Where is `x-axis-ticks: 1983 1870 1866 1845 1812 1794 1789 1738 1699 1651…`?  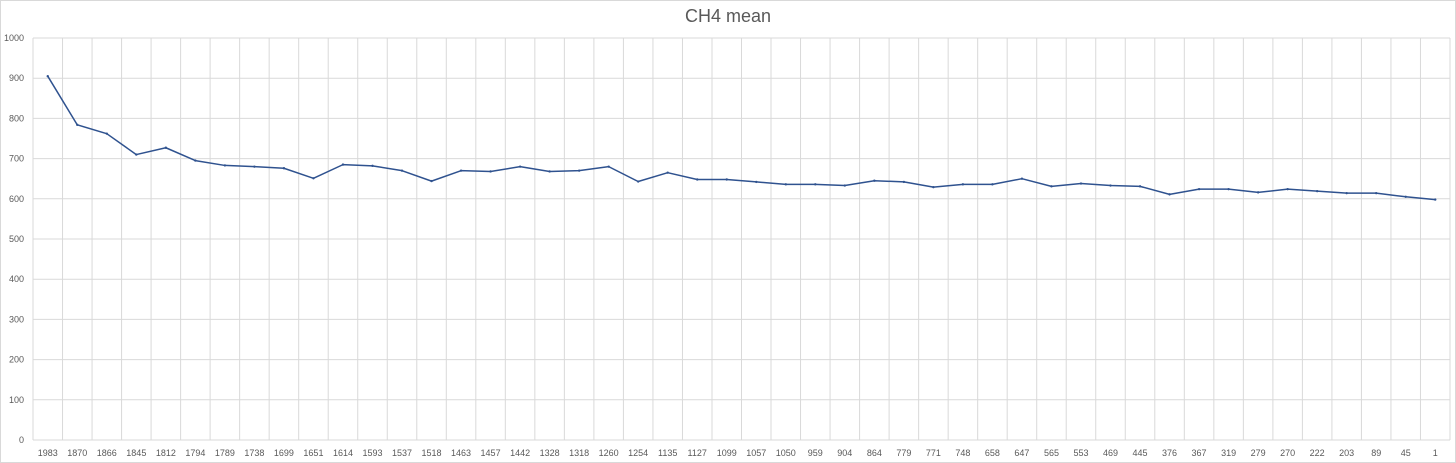 x-axis-ticks: 1983 1870 1866 1845 1812 1794 1789 1738 1699 1651… is located at coordinates (738, 453).